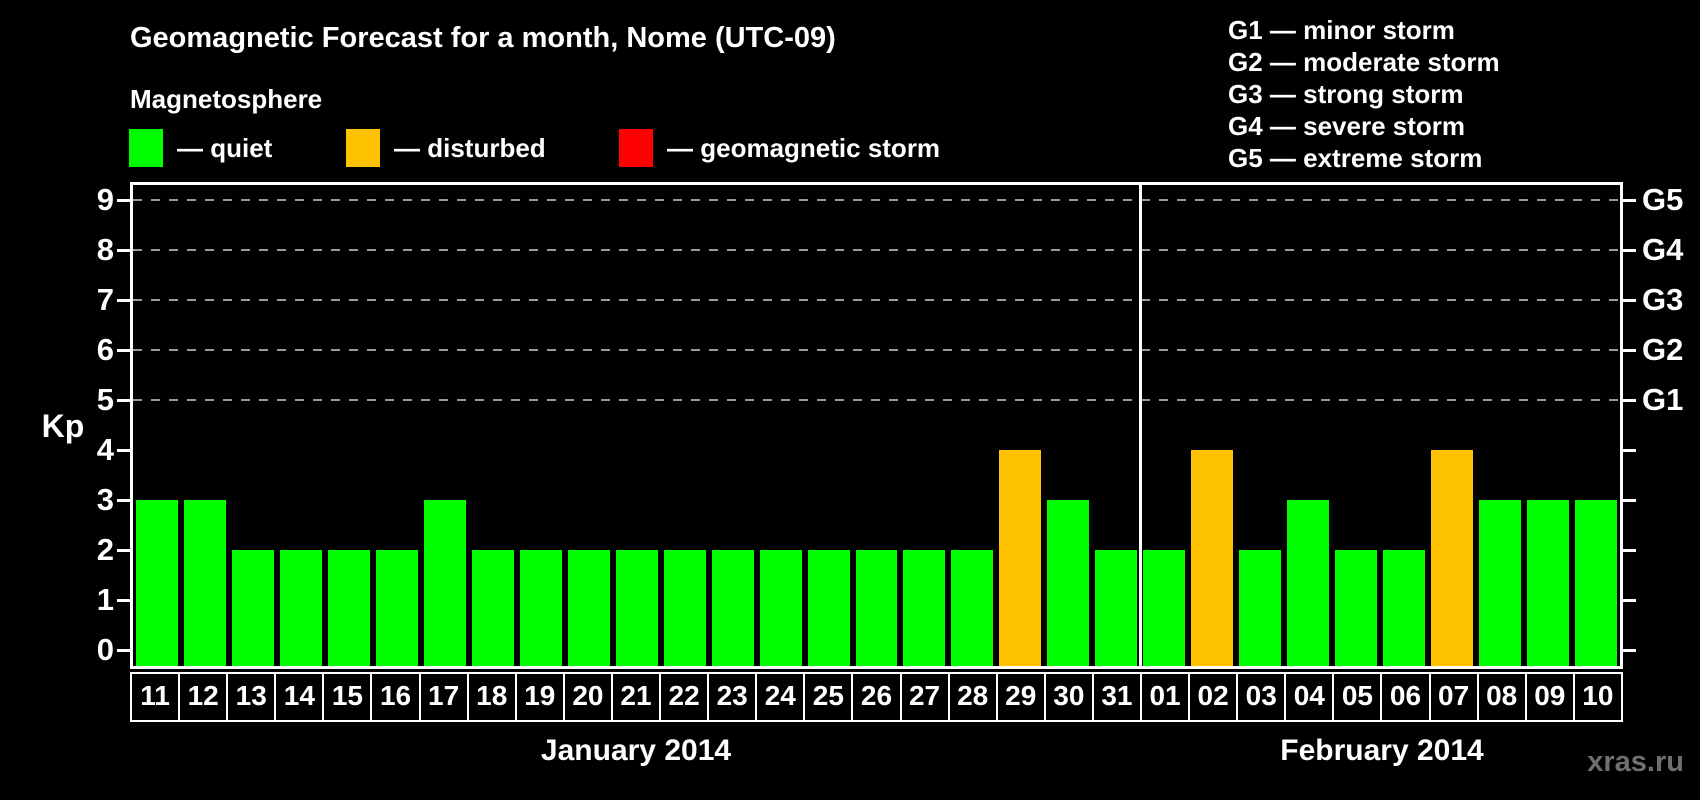  Describe the element at coordinates (539, 697) in the screenshot. I see `day-label-19: 19` at that location.